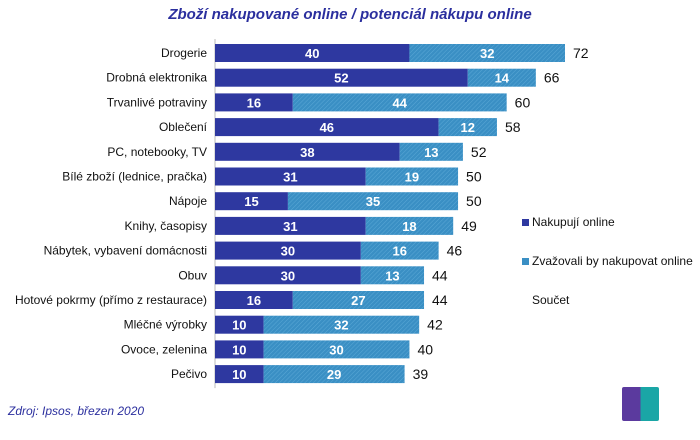  I want to click on category-label: Mléčné výrobky, so click(165, 325).